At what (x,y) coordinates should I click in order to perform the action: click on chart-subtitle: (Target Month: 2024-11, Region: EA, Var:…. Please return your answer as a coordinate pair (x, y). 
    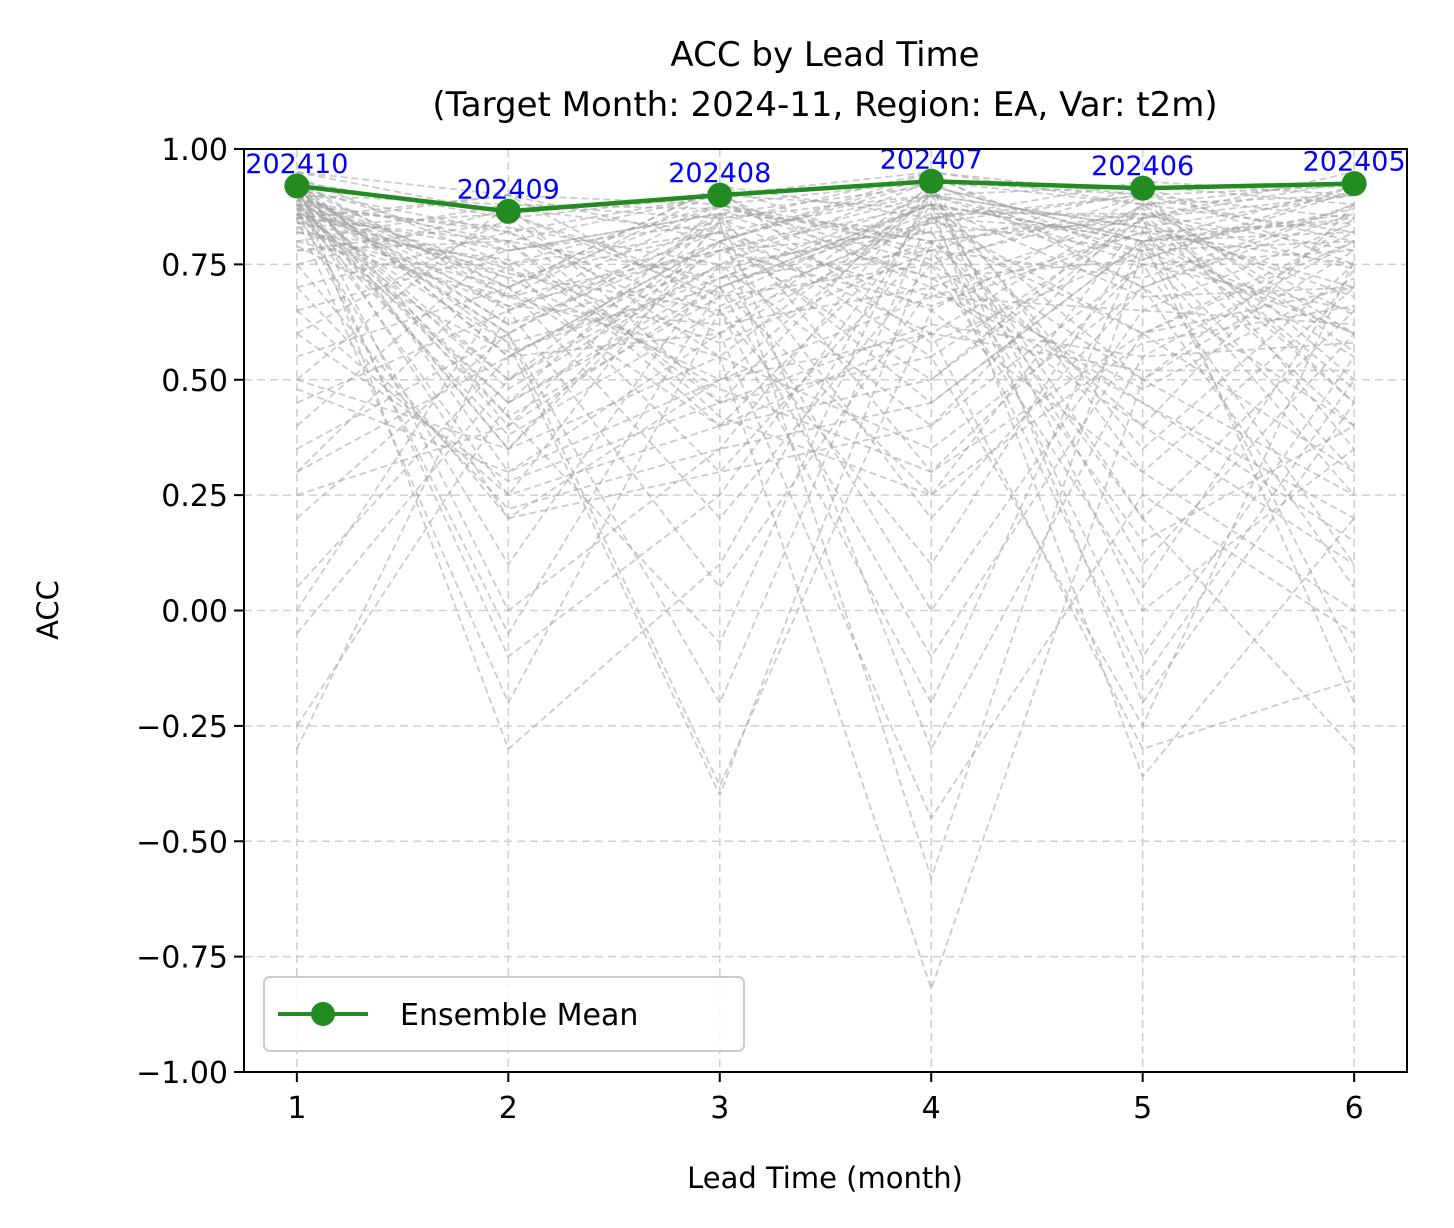
    Looking at the image, I should click on (824, 105).